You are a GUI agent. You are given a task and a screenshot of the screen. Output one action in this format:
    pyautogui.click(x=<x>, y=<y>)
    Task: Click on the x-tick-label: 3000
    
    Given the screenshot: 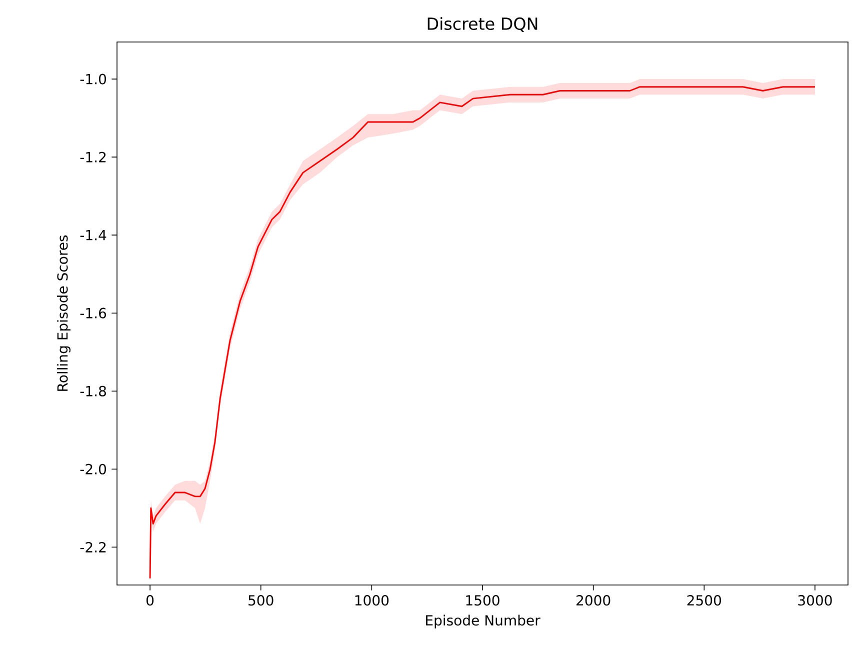 What is the action you would take?
    pyautogui.click(x=815, y=600)
    